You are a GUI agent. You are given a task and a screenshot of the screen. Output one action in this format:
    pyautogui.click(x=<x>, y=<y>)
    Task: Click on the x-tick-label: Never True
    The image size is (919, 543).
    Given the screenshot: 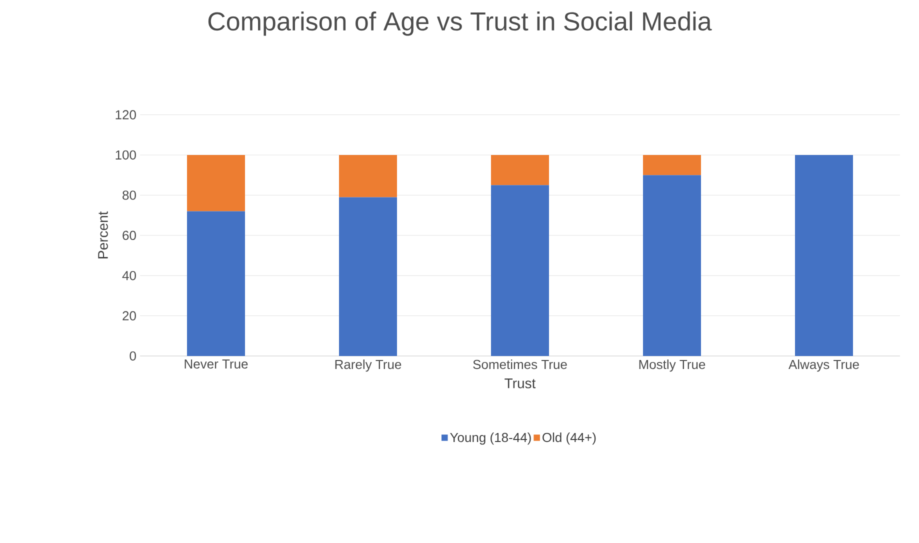 What is the action you would take?
    pyautogui.click(x=216, y=364)
    